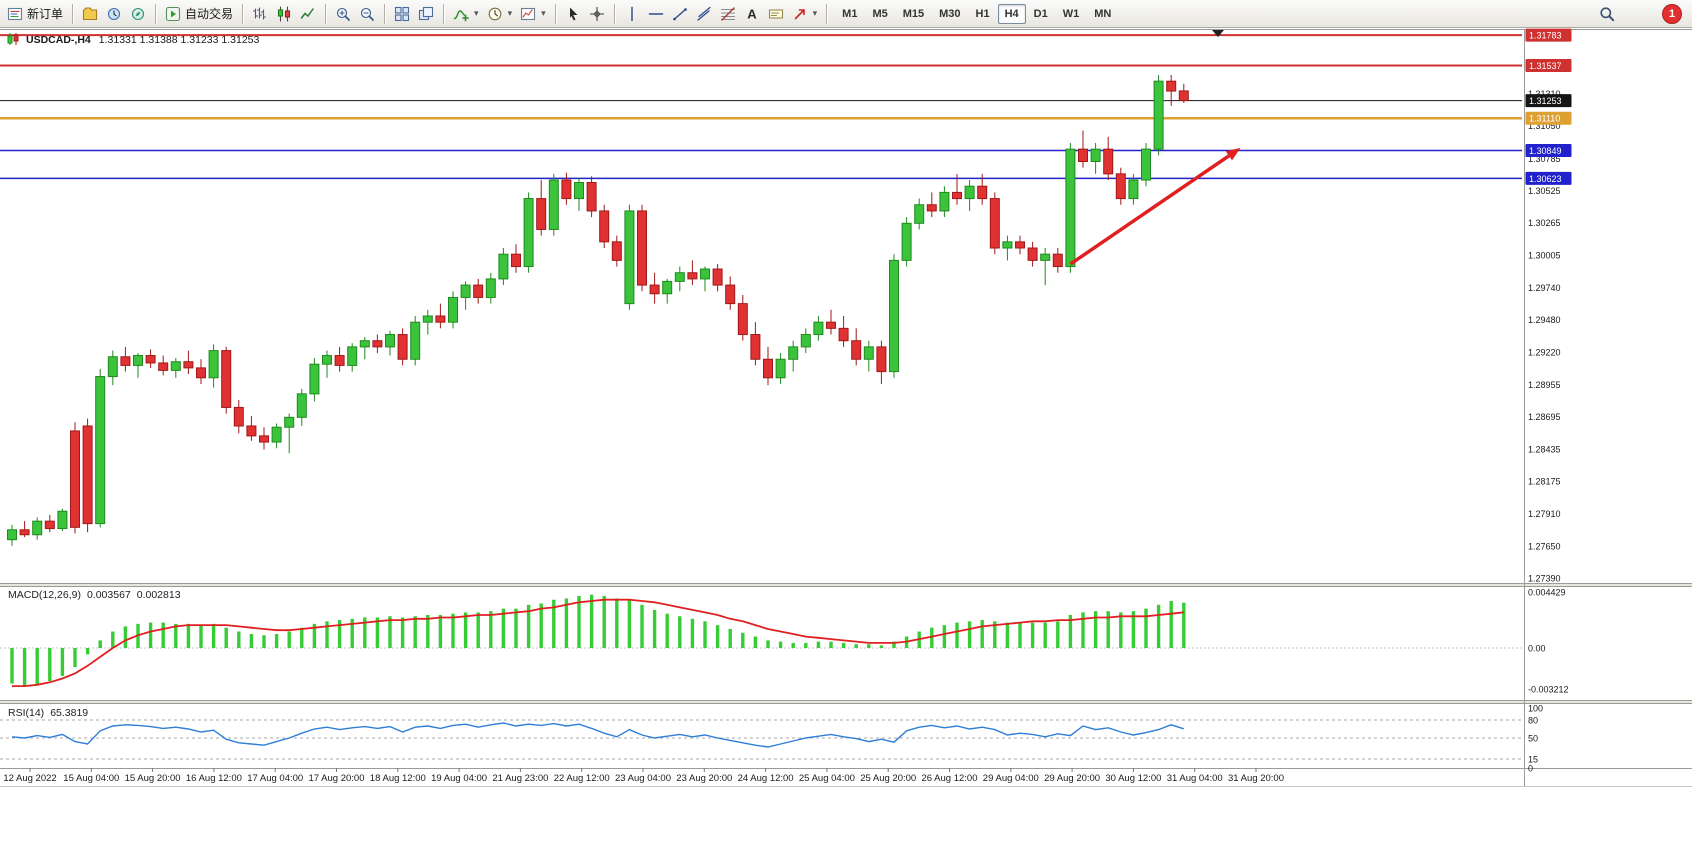  I want to click on time-axis-label: 30 Aug 12:00, so click(1133, 778).